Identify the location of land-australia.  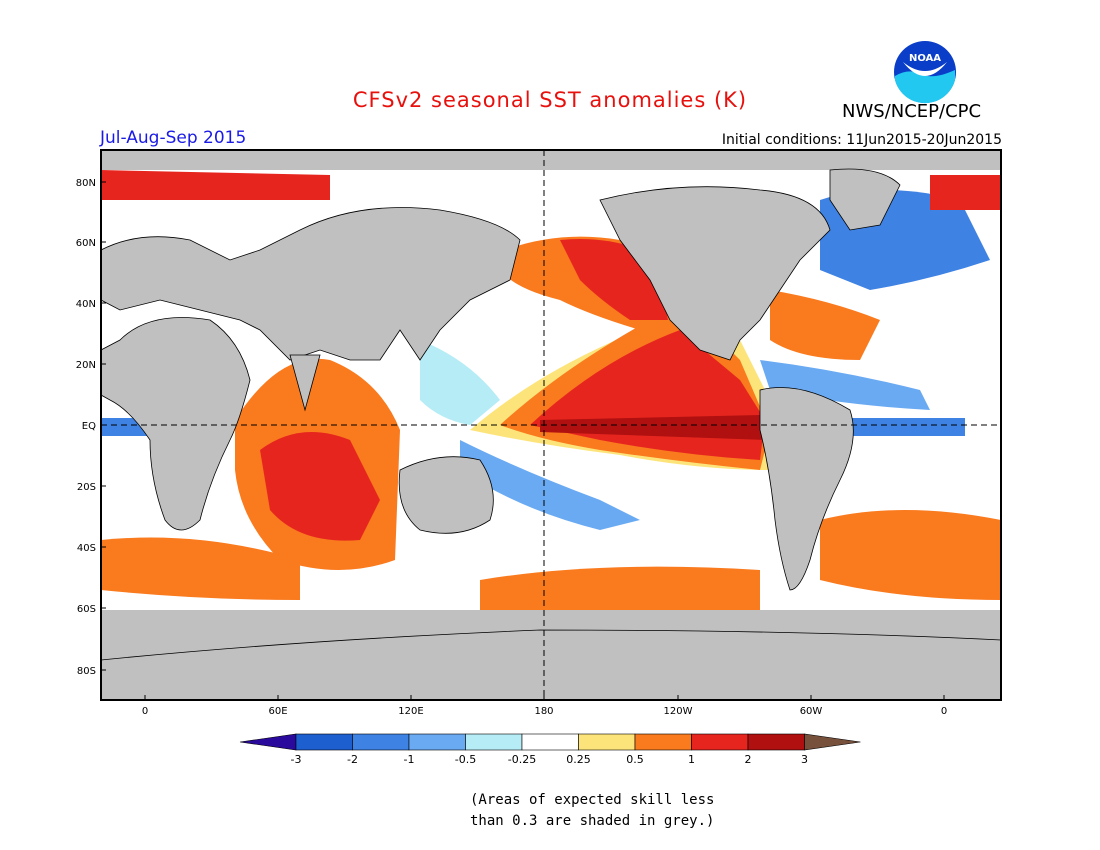
(446, 495).